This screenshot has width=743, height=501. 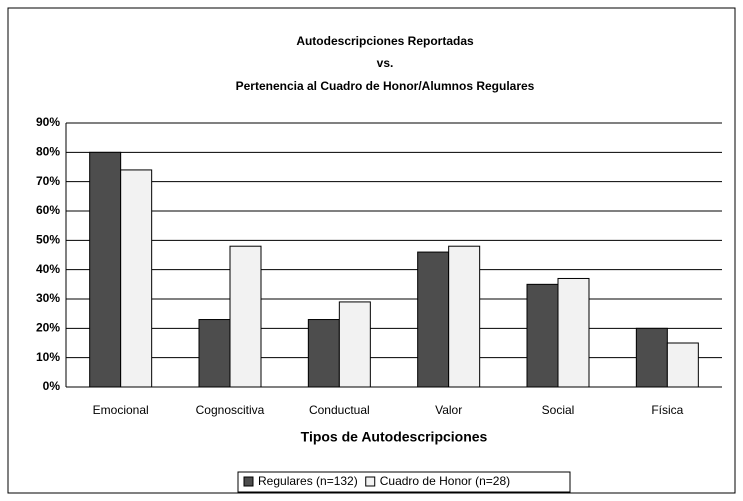 I want to click on y-tick-label: 0%, so click(x=52, y=386).